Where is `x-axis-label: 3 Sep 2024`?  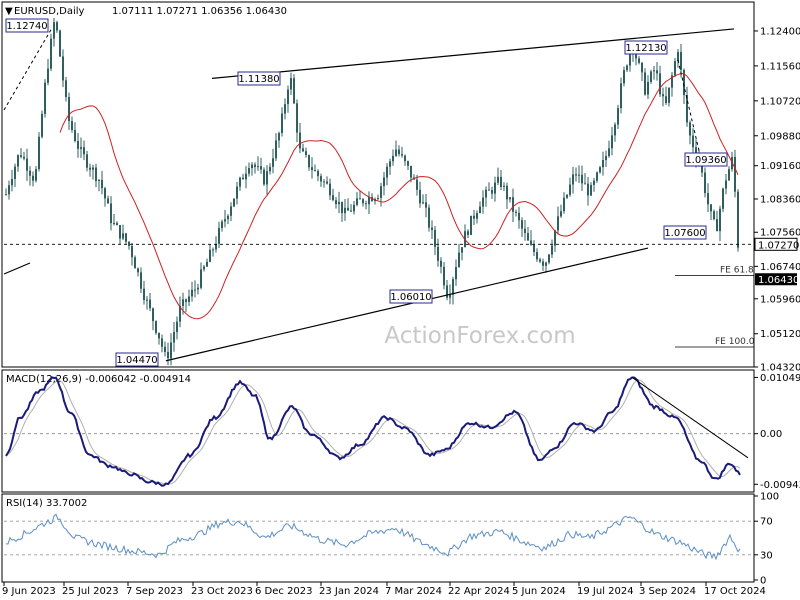
x-axis-label: 3 Sep 2024 is located at coordinates (667, 591).